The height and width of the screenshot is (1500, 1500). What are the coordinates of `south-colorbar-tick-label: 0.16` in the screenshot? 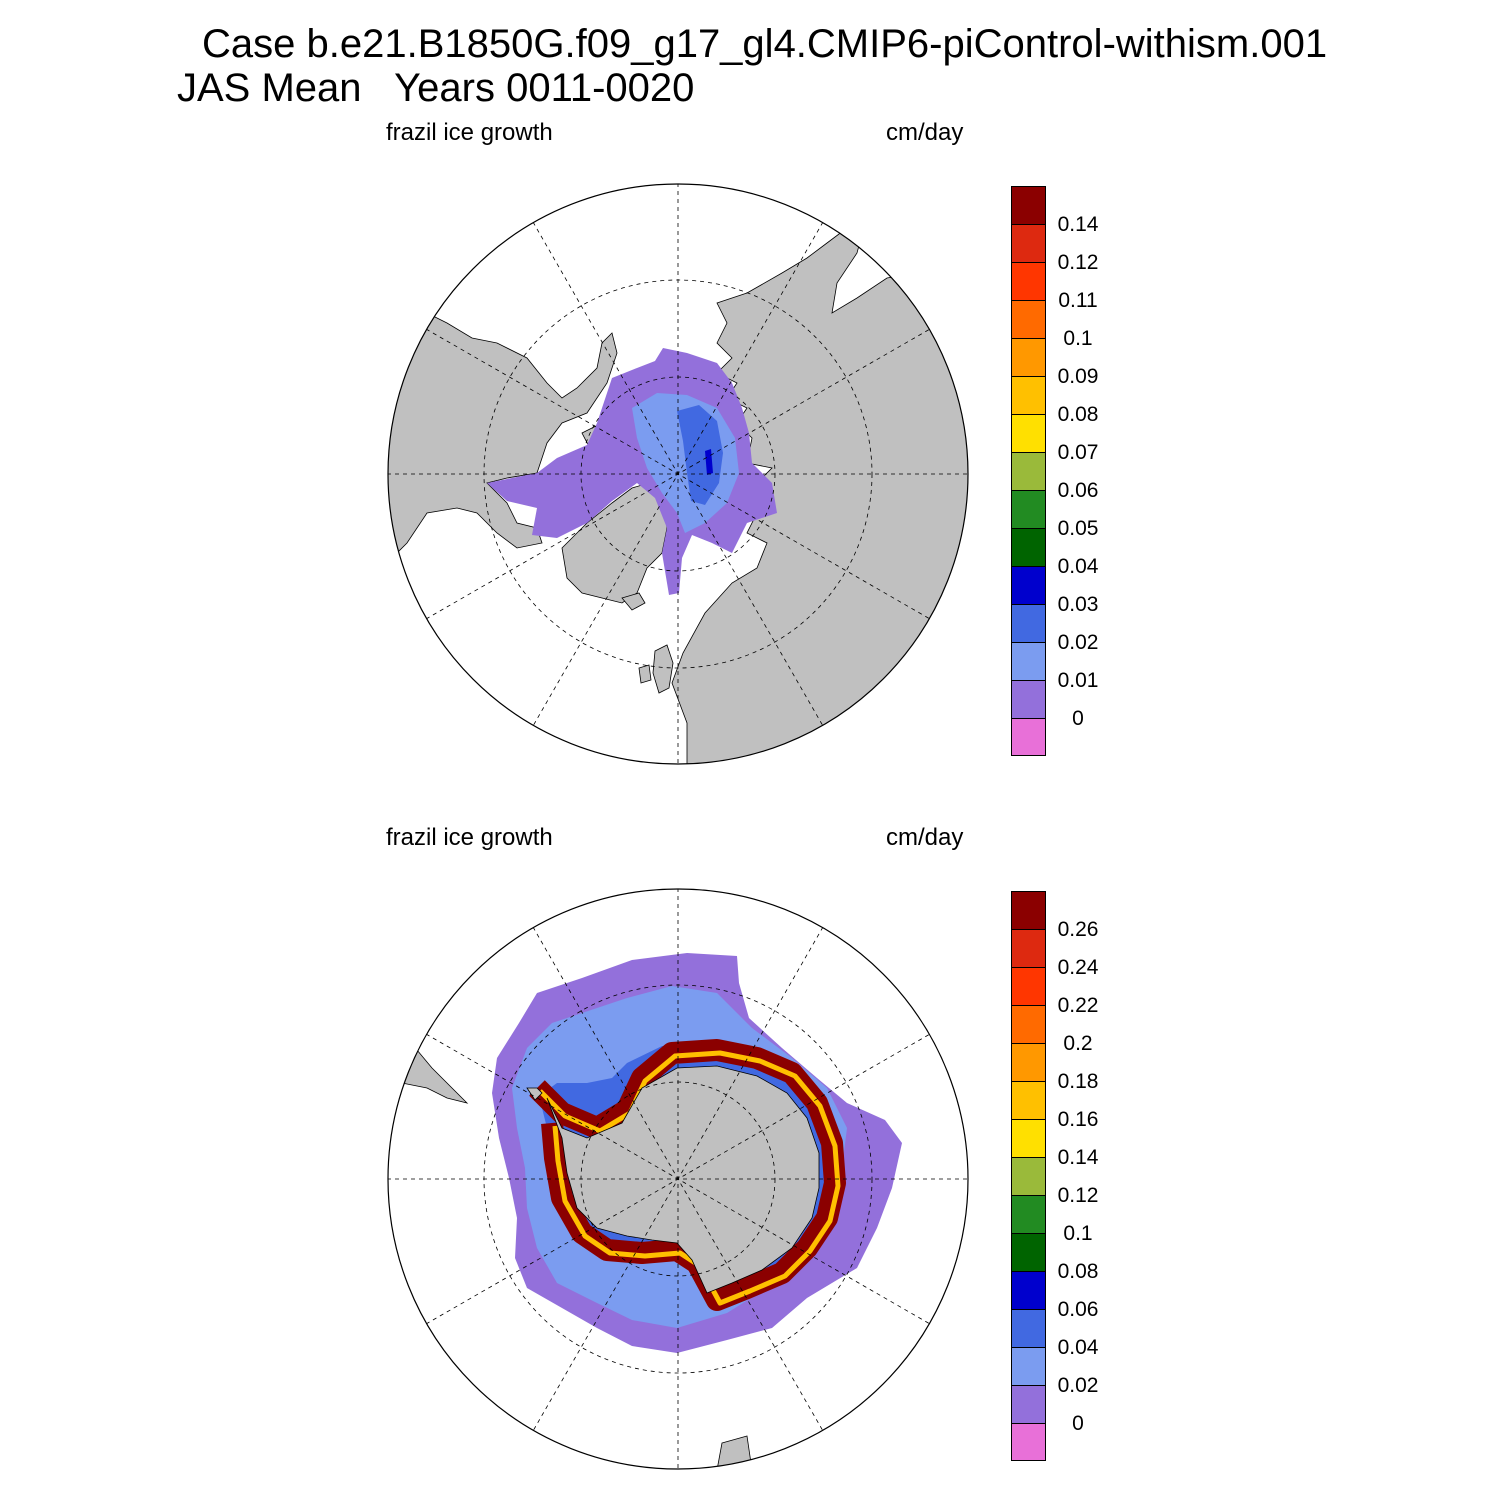 It's located at (1078, 1119).